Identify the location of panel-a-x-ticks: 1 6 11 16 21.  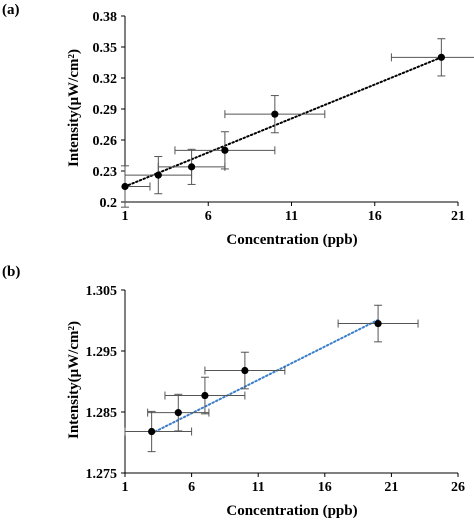
(293, 213).